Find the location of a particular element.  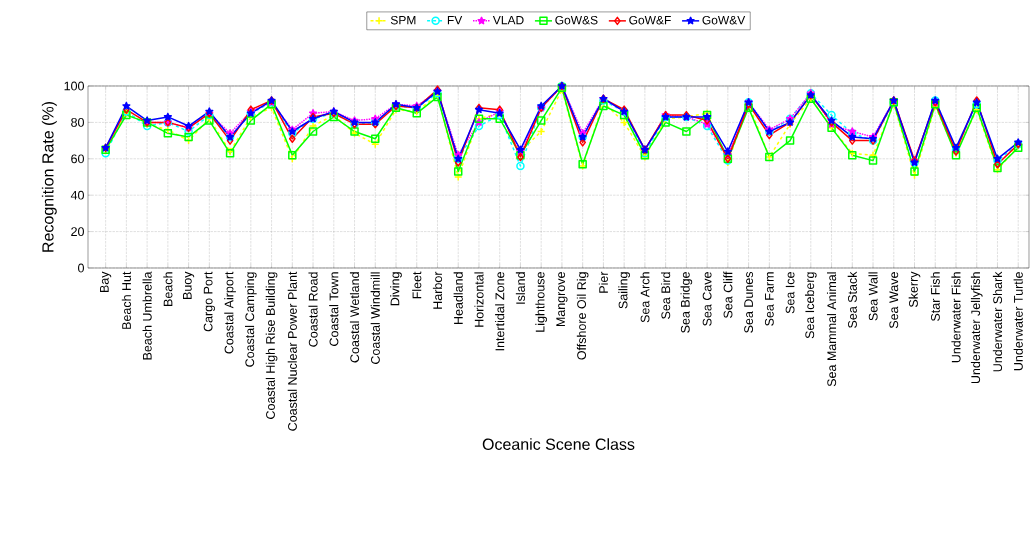

x-tick-label: Sea Farm is located at coordinates (769, 299).